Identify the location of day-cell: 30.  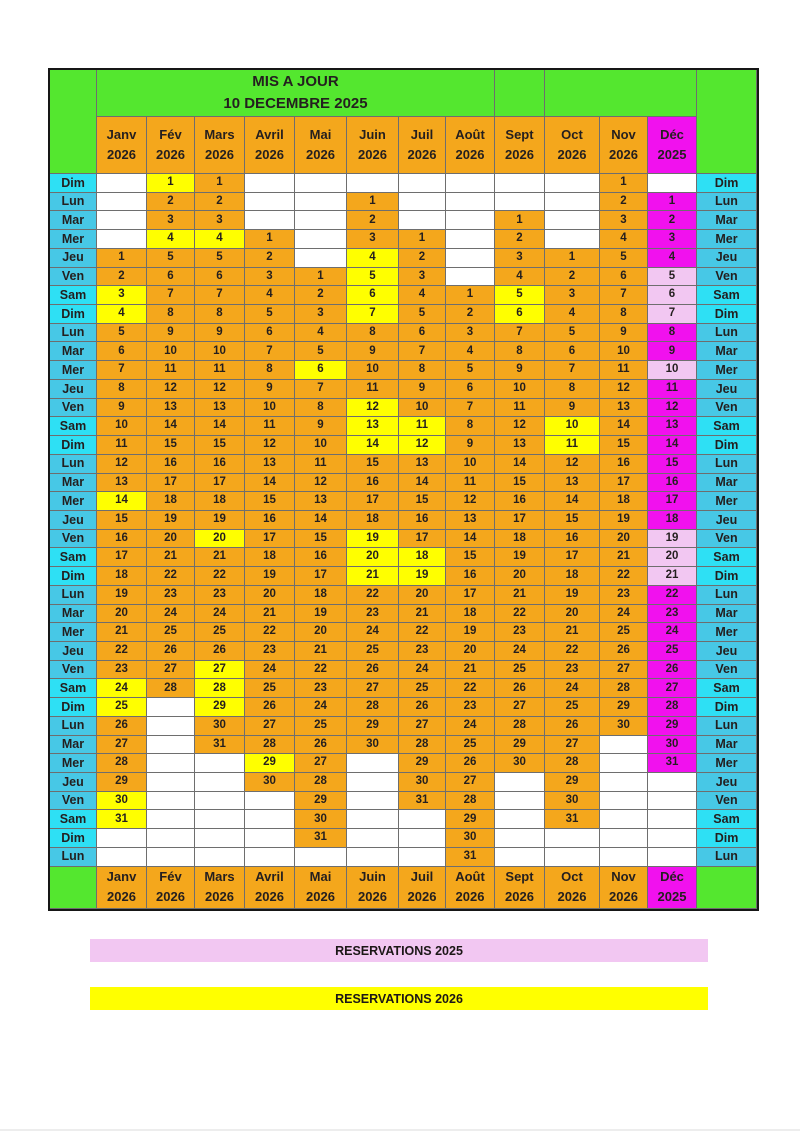
(321, 820).